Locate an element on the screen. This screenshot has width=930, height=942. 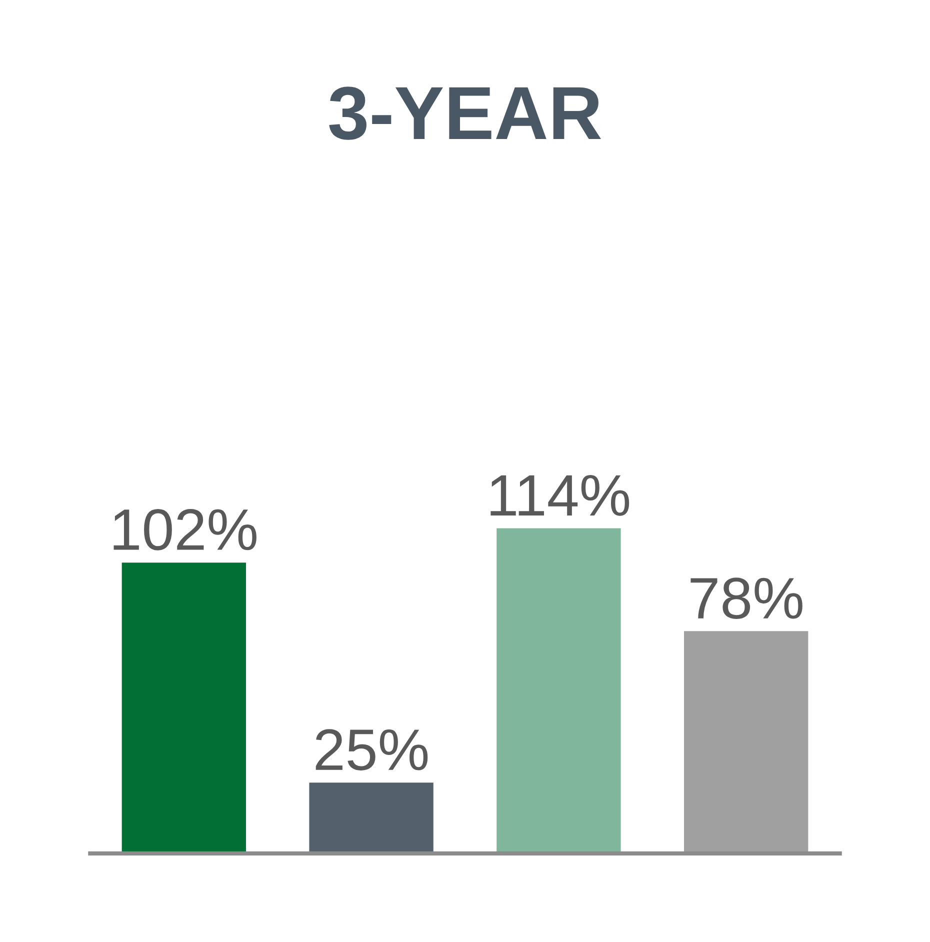
data-label: 114% is located at coordinates (560, 495).